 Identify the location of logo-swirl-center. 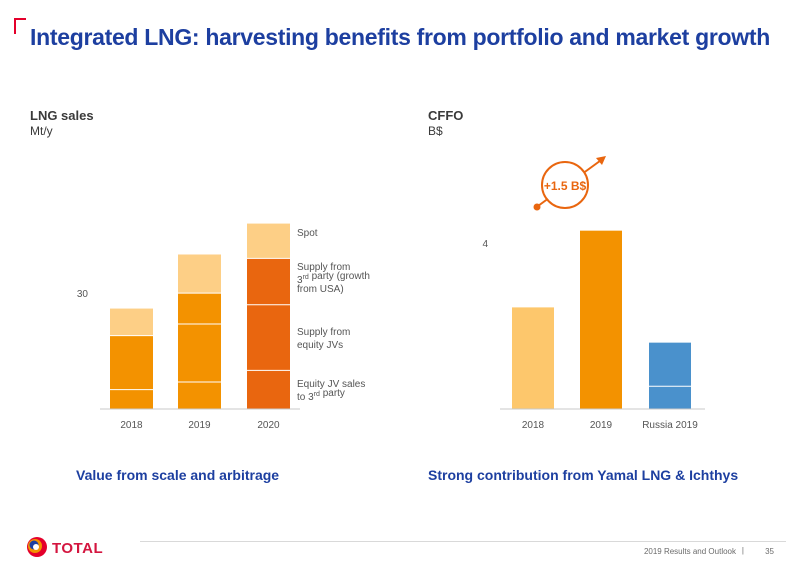
(36, 547).